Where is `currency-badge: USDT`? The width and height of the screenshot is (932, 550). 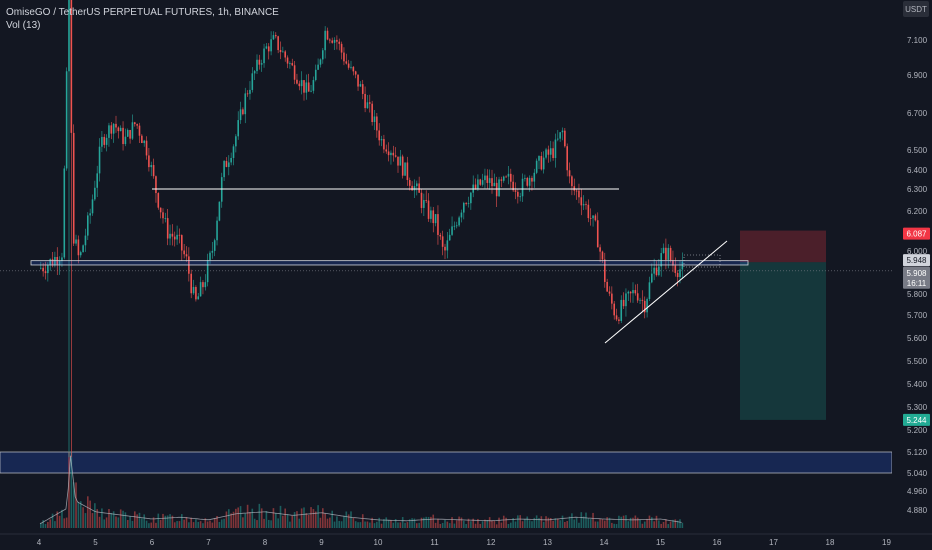 currency-badge: USDT is located at coordinates (916, 9).